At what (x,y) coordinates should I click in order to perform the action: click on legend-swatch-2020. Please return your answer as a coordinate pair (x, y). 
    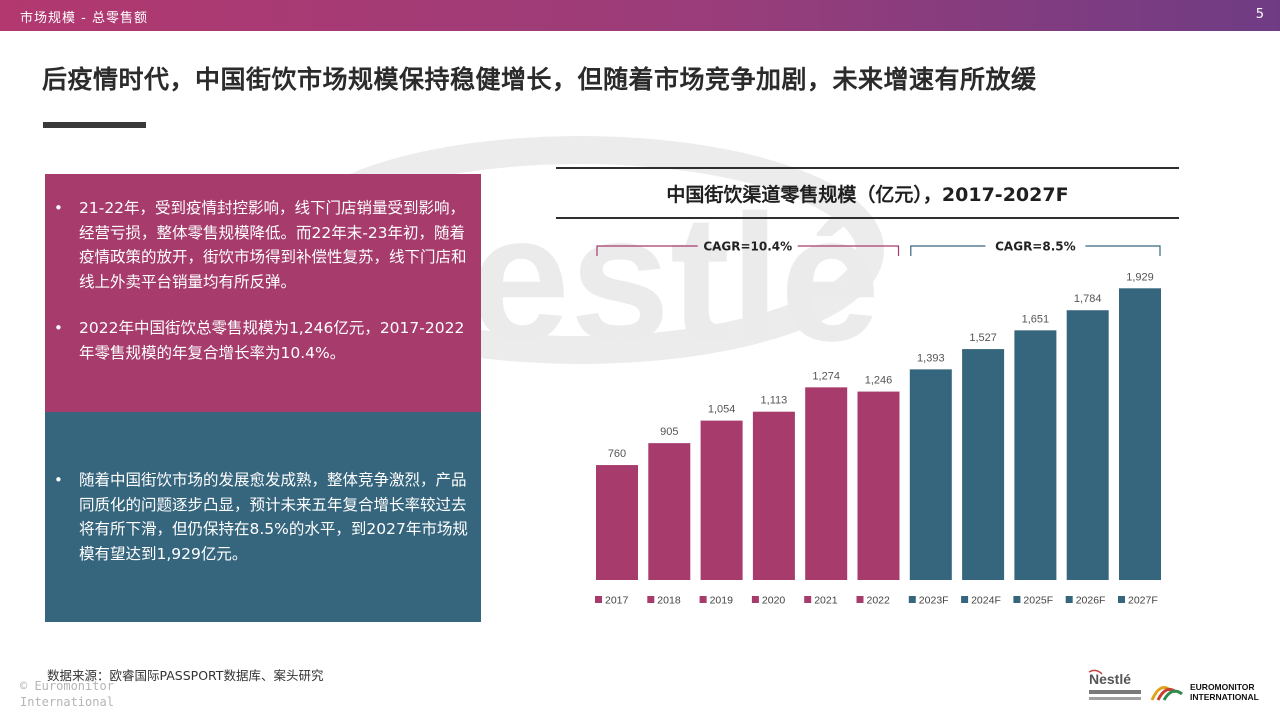
    Looking at the image, I should click on (755, 599).